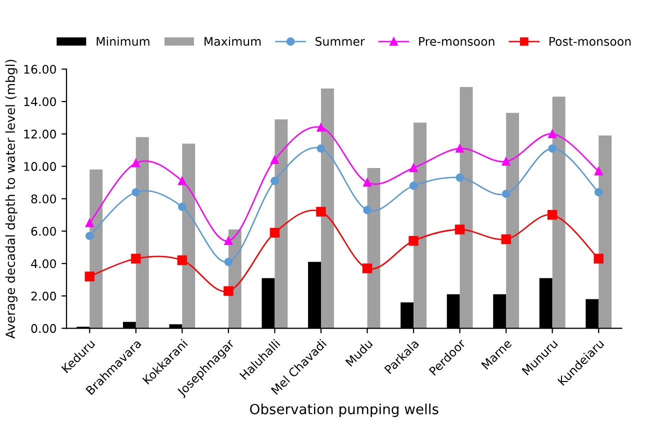 Image resolution: width=665 pixels, height=432 pixels. Describe the element at coordinates (40, 101) in the screenshot. I see `y-tick-label: 14.00` at that location.